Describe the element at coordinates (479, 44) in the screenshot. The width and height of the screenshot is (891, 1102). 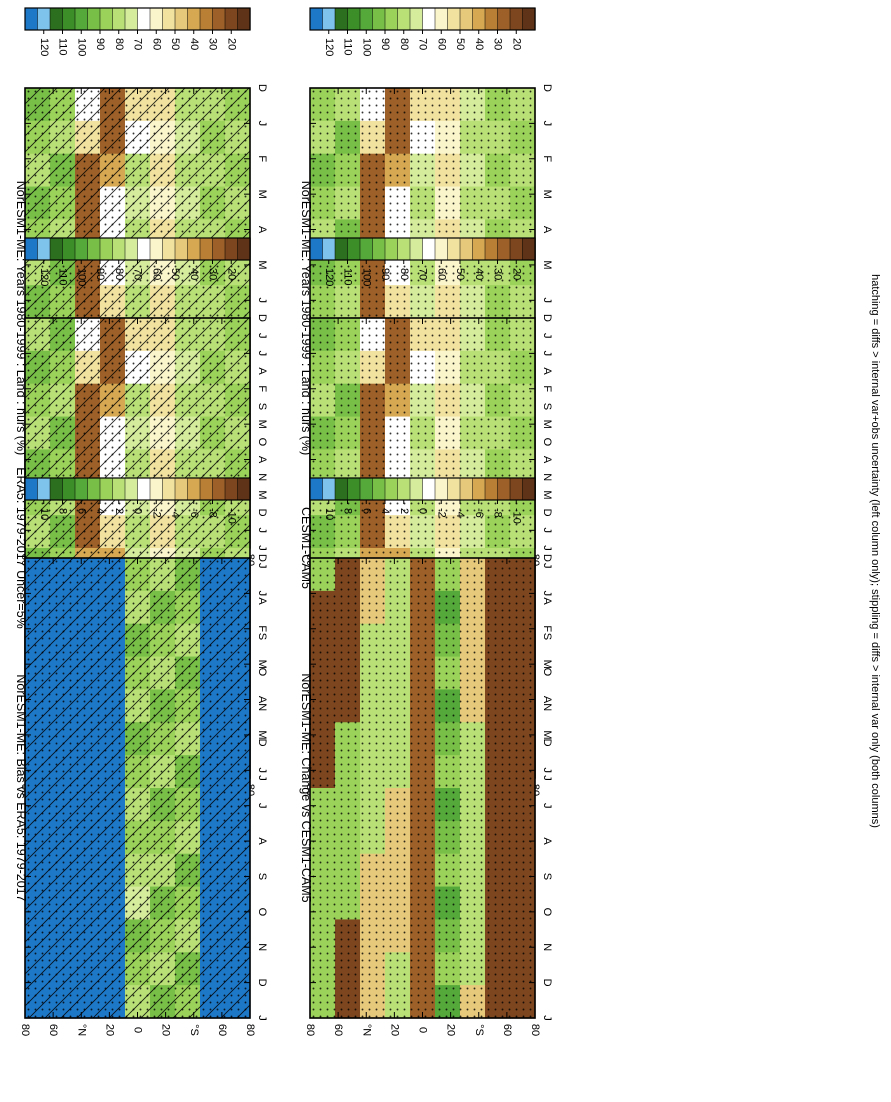
I see `colorbar-tick-label: 40` at that location.